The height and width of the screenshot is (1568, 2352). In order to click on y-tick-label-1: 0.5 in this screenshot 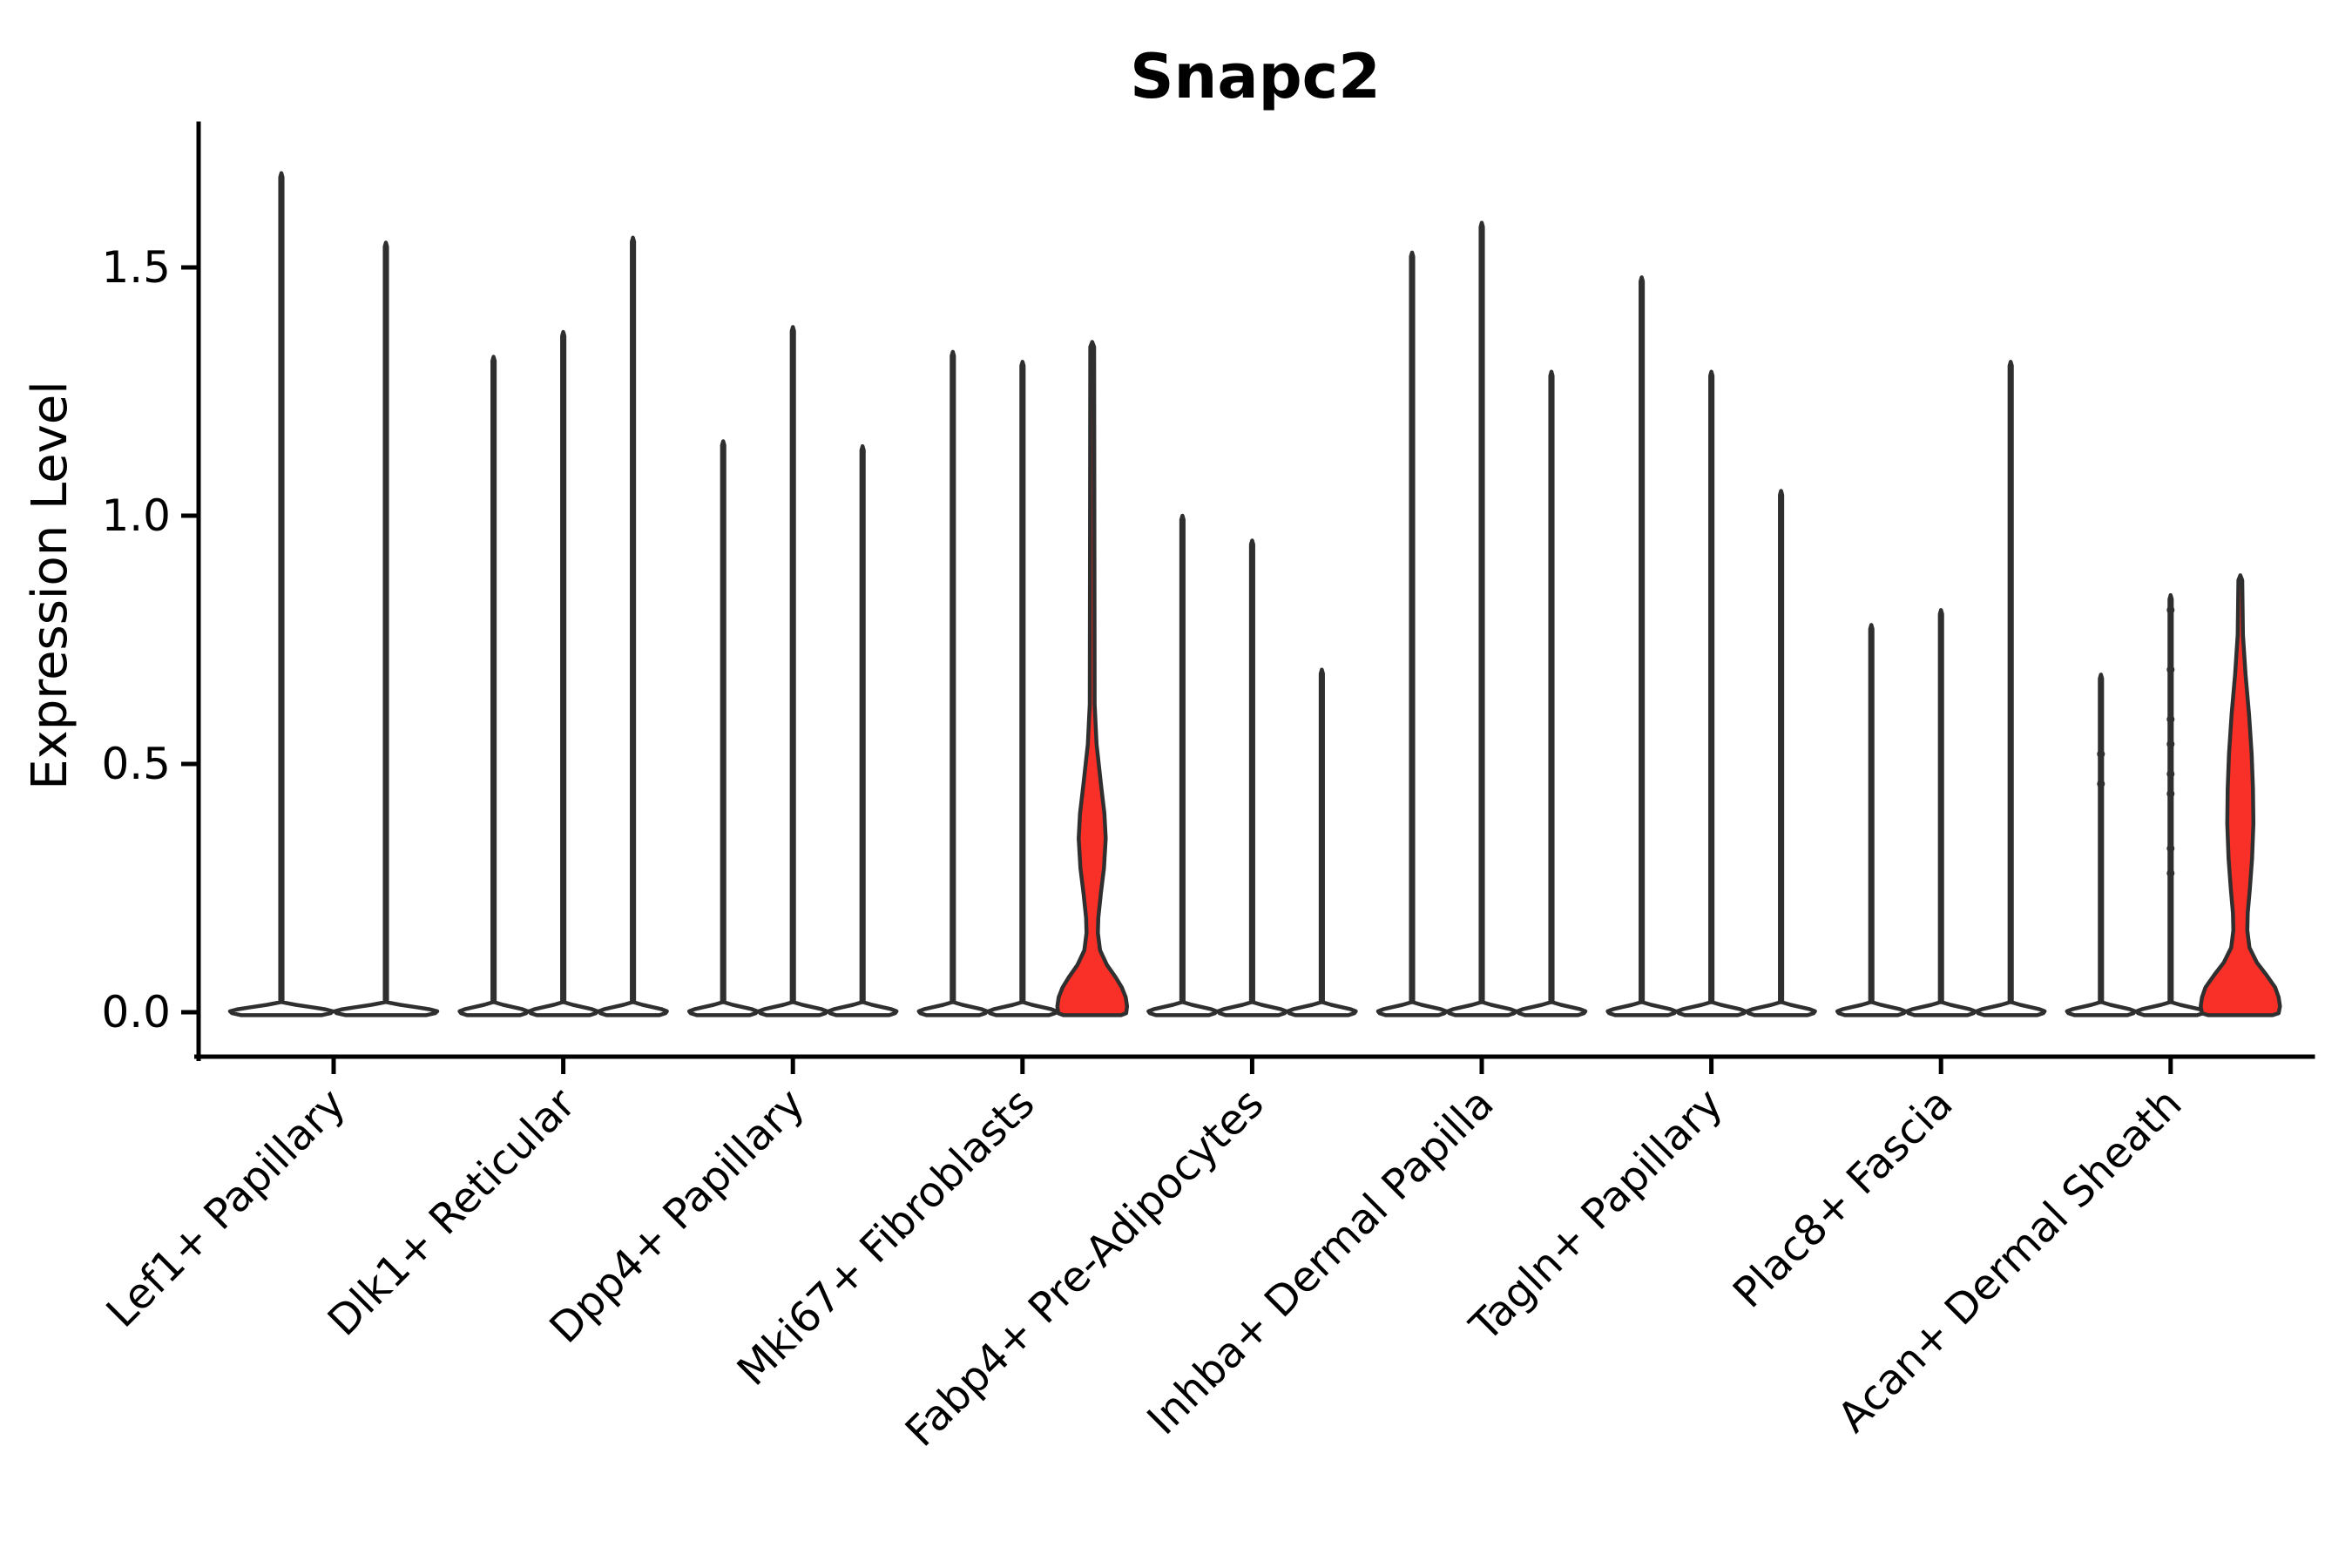, I will do `click(136, 764)`.